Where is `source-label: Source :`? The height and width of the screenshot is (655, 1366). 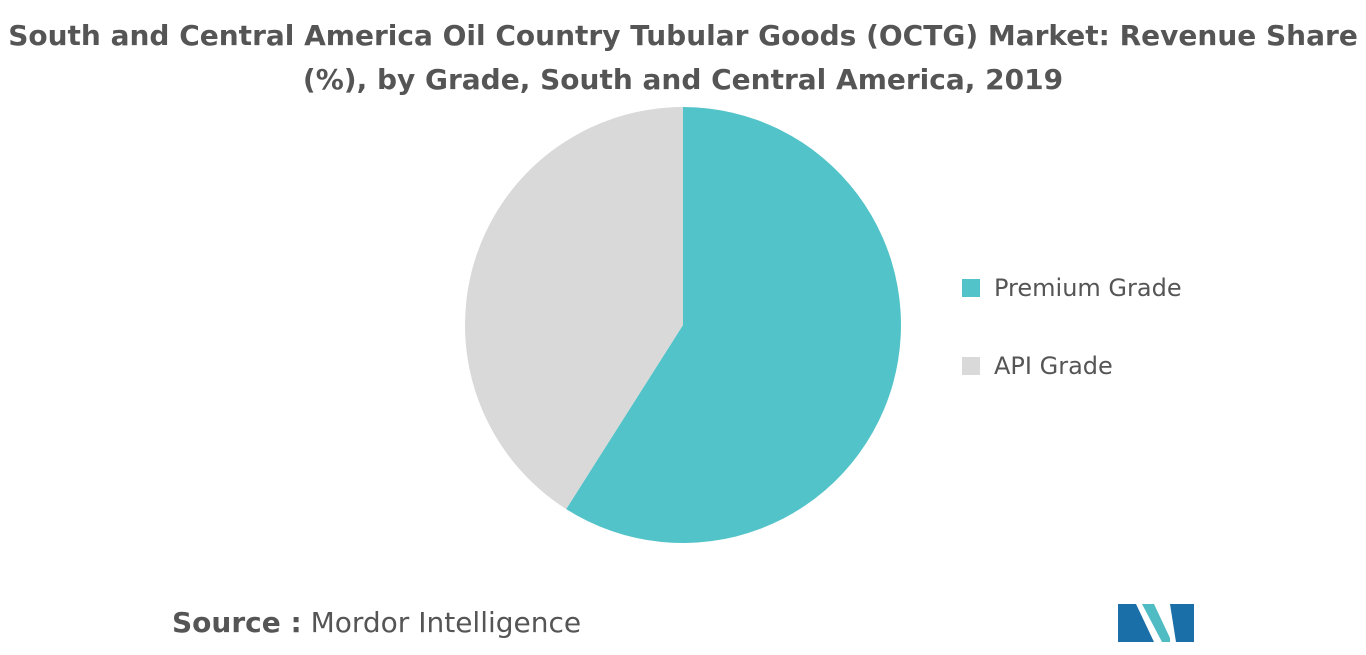 source-label: Source : is located at coordinates (237, 622).